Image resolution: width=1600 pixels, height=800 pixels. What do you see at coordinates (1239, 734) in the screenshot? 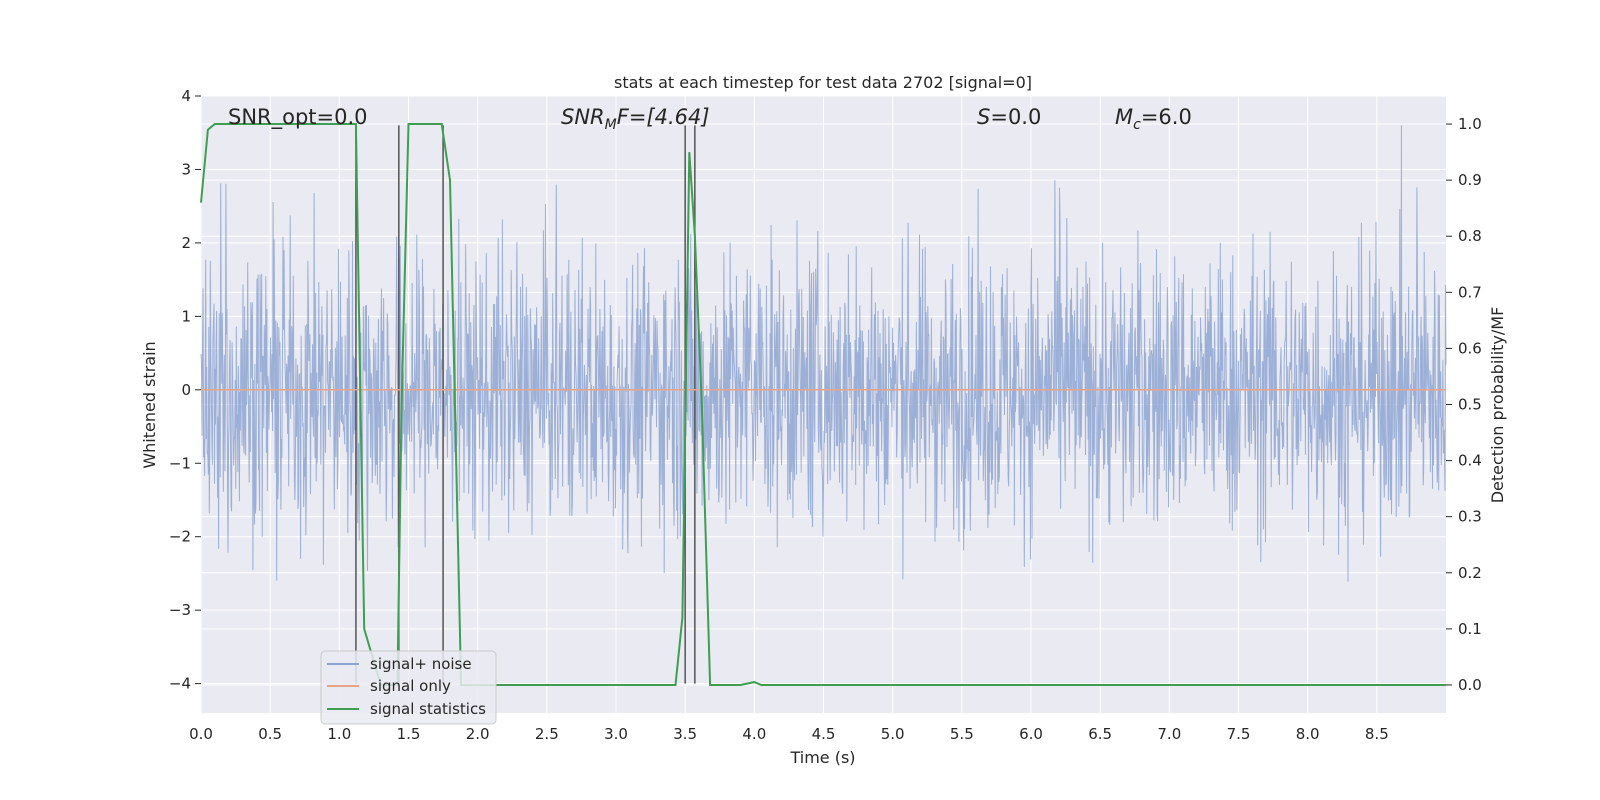
I see `x-tick-label: 7.5` at bounding box center [1239, 734].